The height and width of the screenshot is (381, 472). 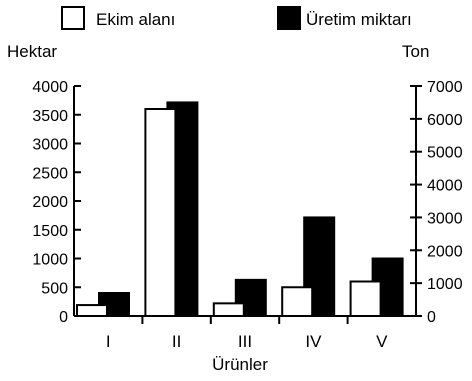 I want to click on y-tick-left-label: 1500, so click(x=50, y=231).